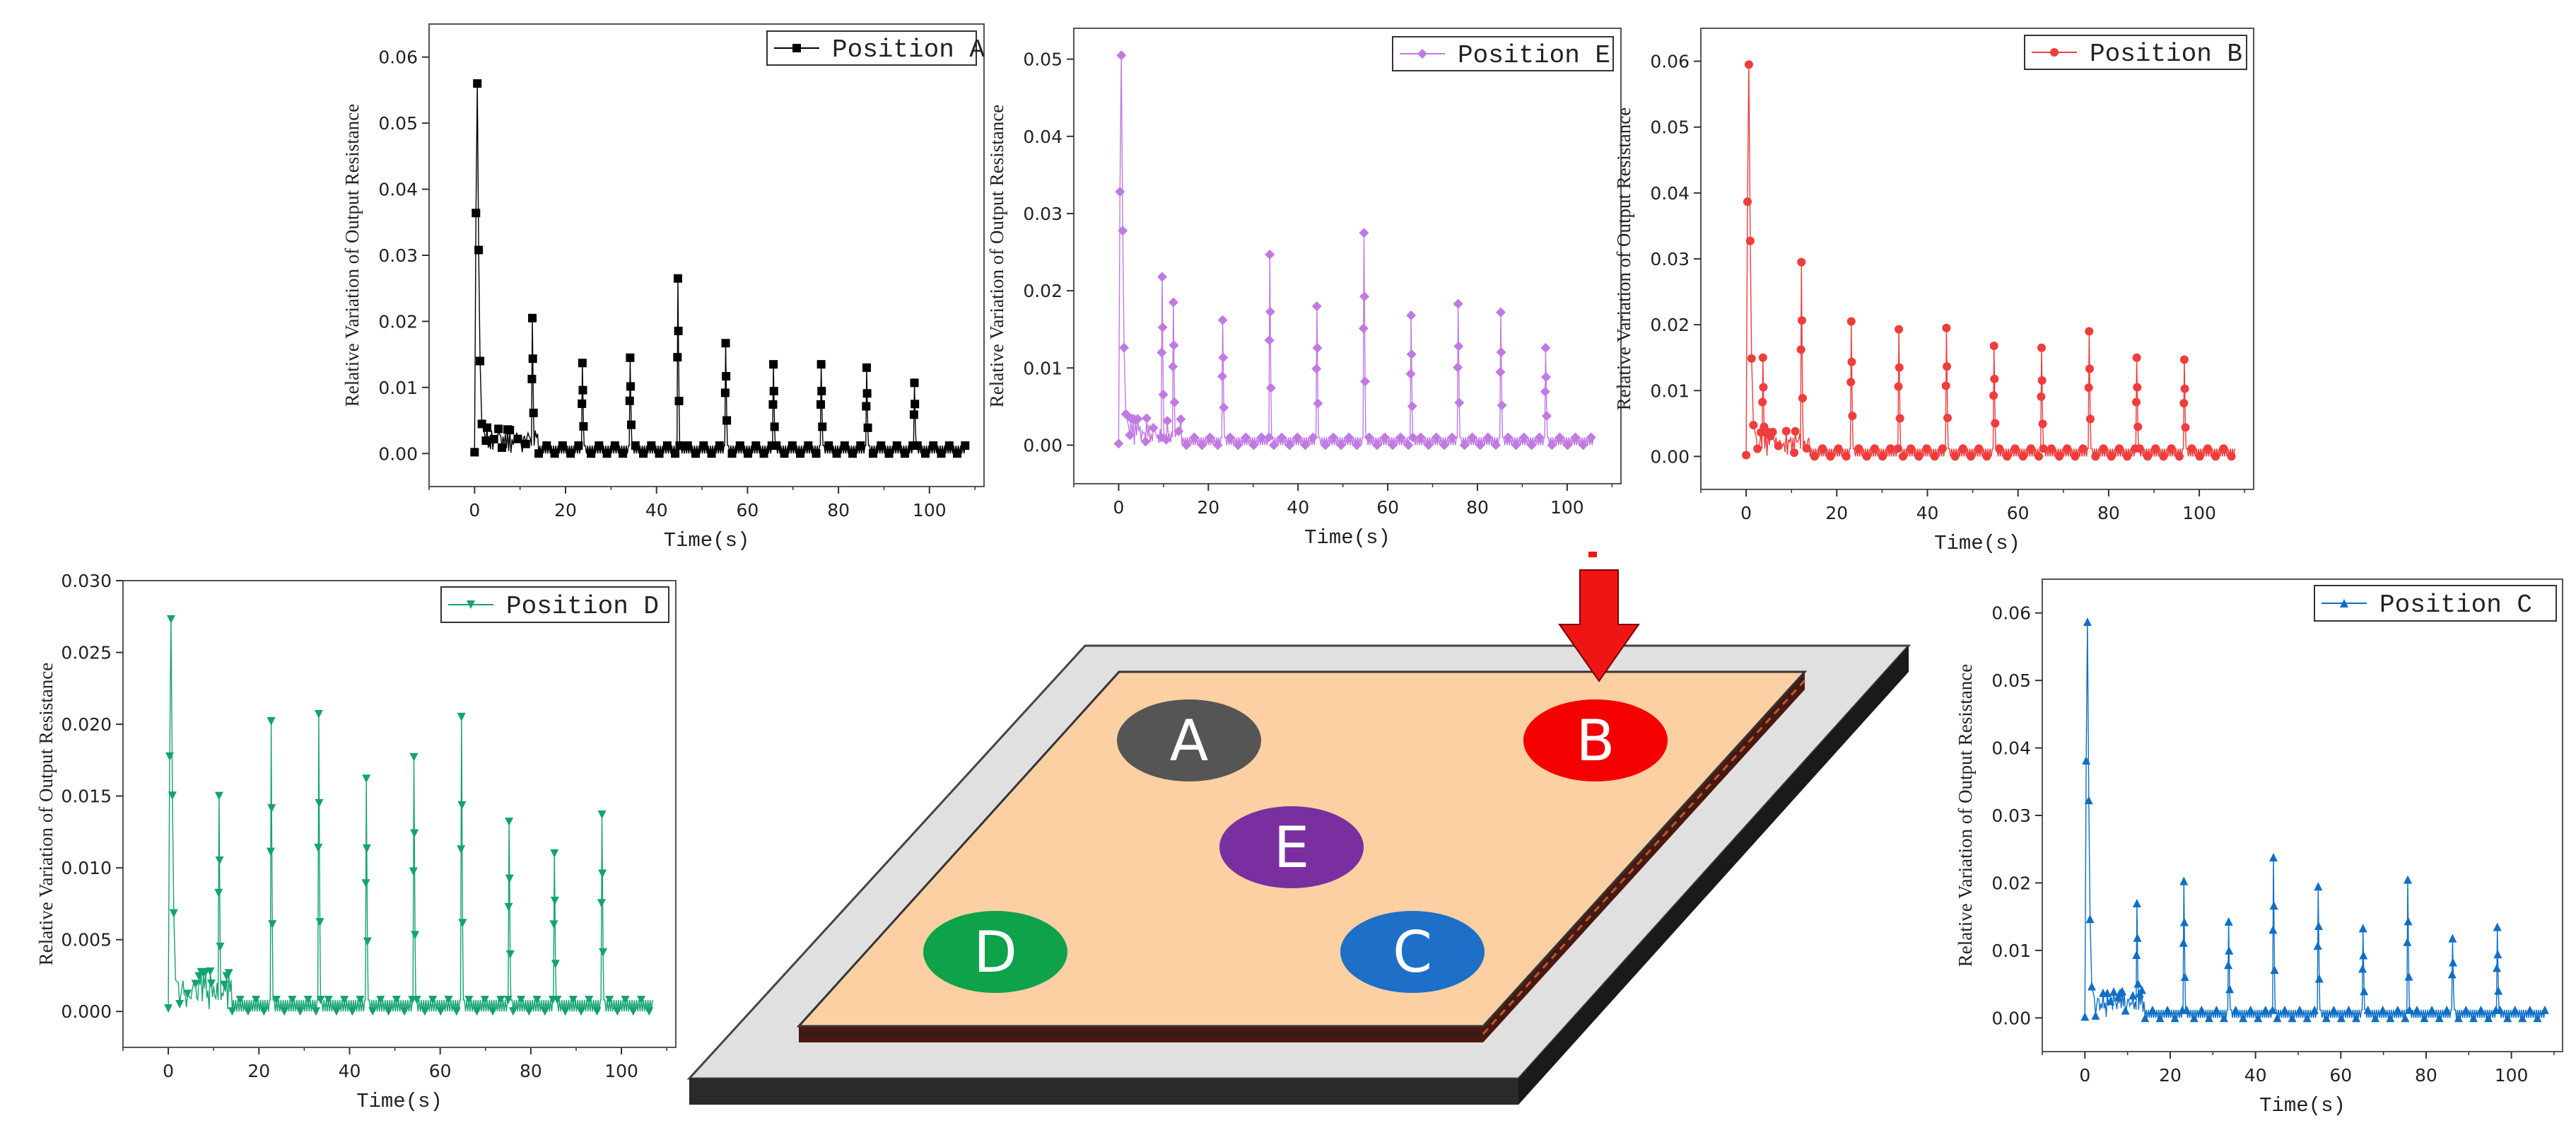 This screenshot has height=1128, width=2576. Describe the element at coordinates (399, 1101) in the screenshot. I see `x-axis-title: Time(s)` at that location.